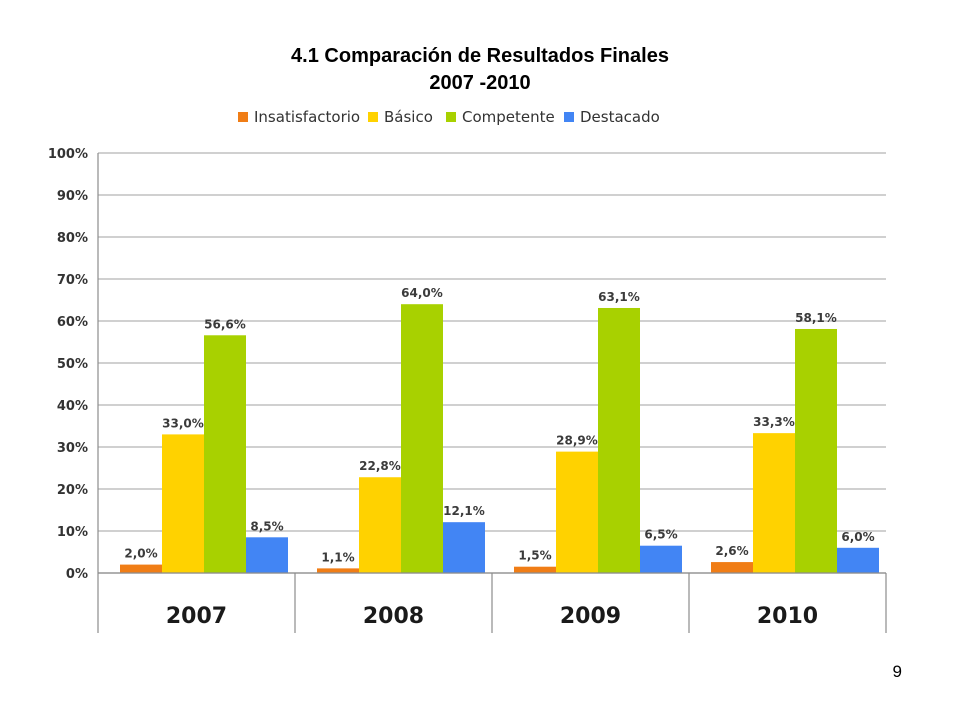 The height and width of the screenshot is (720, 960). I want to click on chart-legend: Insatisfactorio Básico Competente Destacado, so click(449, 117).